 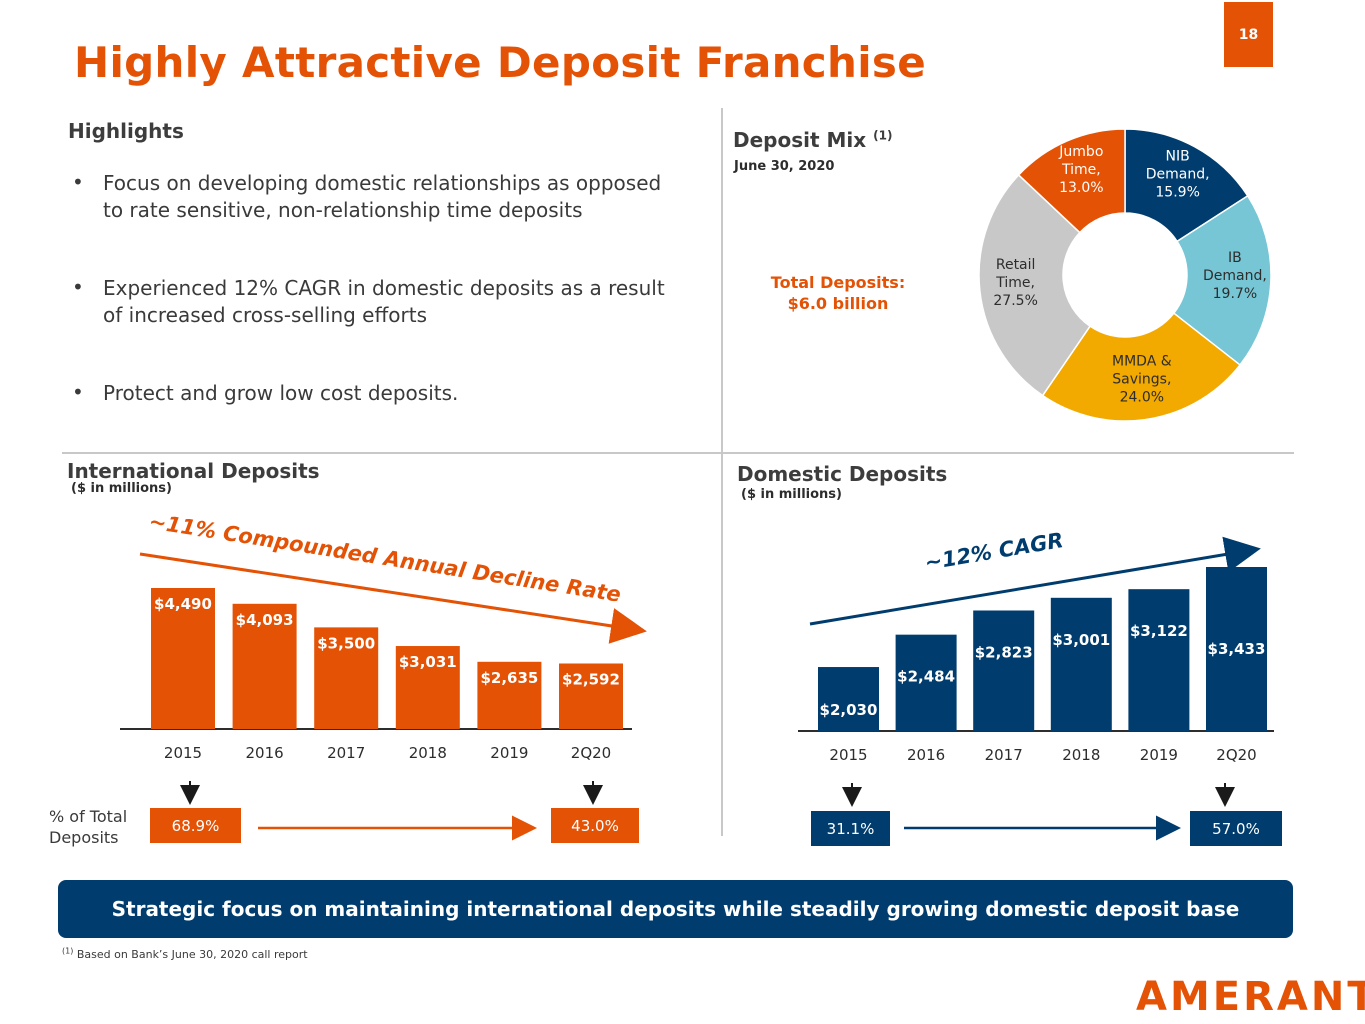 I want to click on horizontal-divider, so click(x=678, y=453).